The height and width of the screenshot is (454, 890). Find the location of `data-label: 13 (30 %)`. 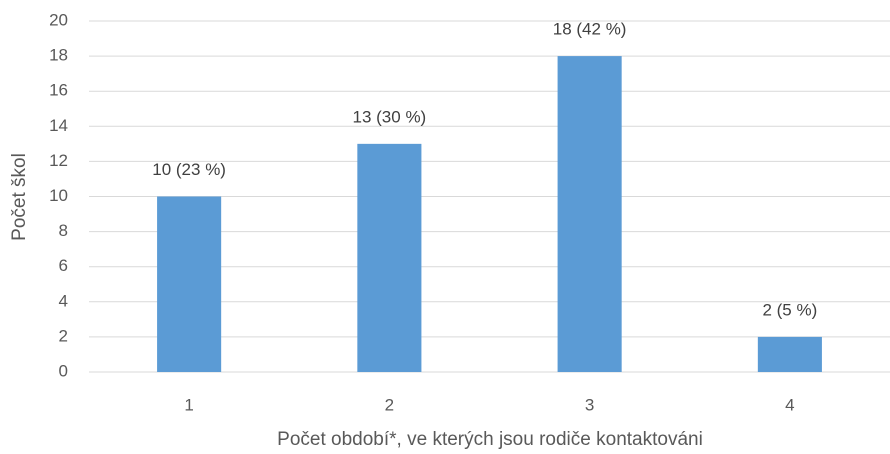

data-label: 13 (30 %) is located at coordinates (390, 116).